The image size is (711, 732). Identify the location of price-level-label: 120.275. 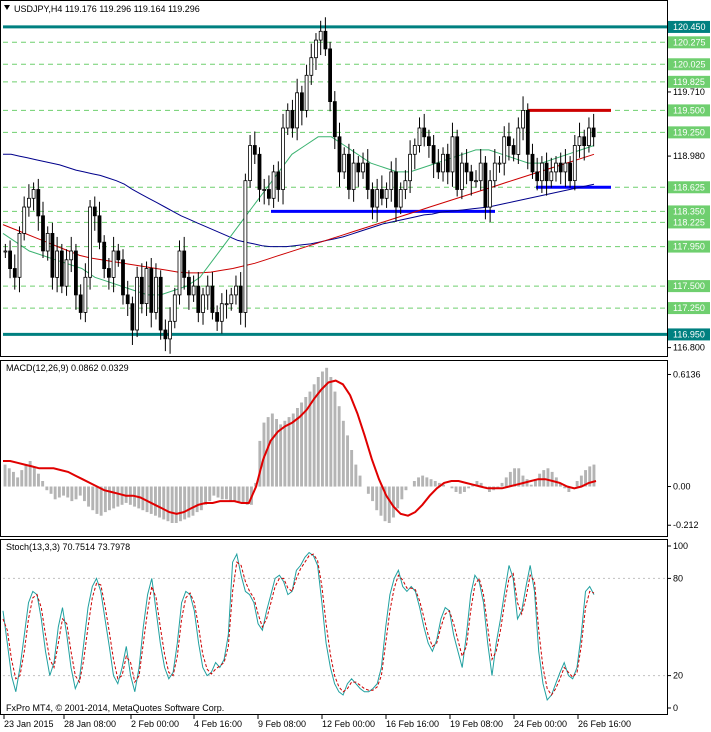
(689, 42).